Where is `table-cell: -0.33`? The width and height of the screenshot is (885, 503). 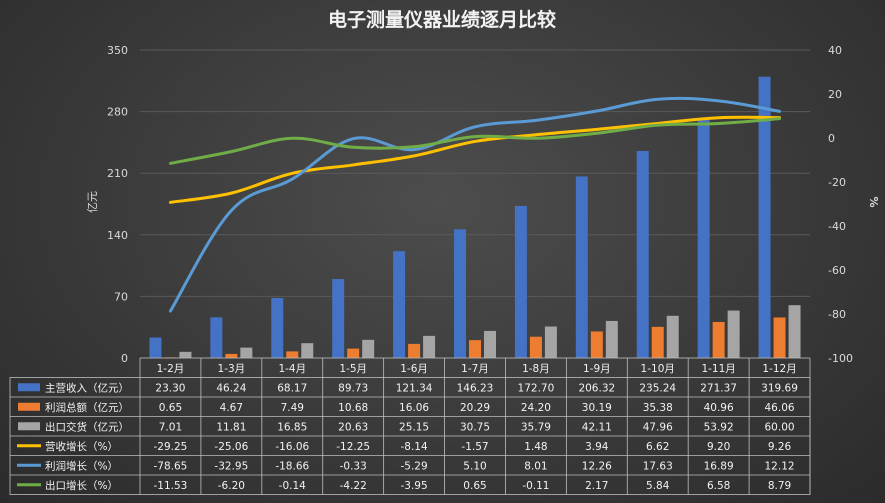
table-cell: -0.33 is located at coordinates (353, 466).